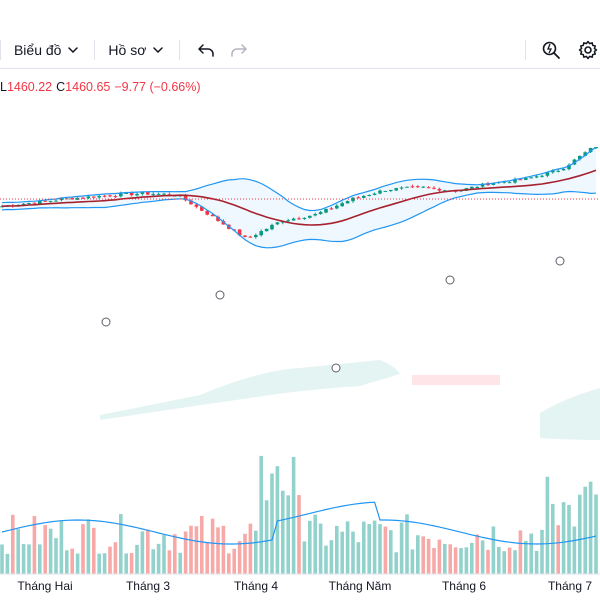 This screenshot has width=600, height=600. Describe the element at coordinates (157, 87) in the screenshot. I see `price-change: −9.77 (−0.66%)` at that location.